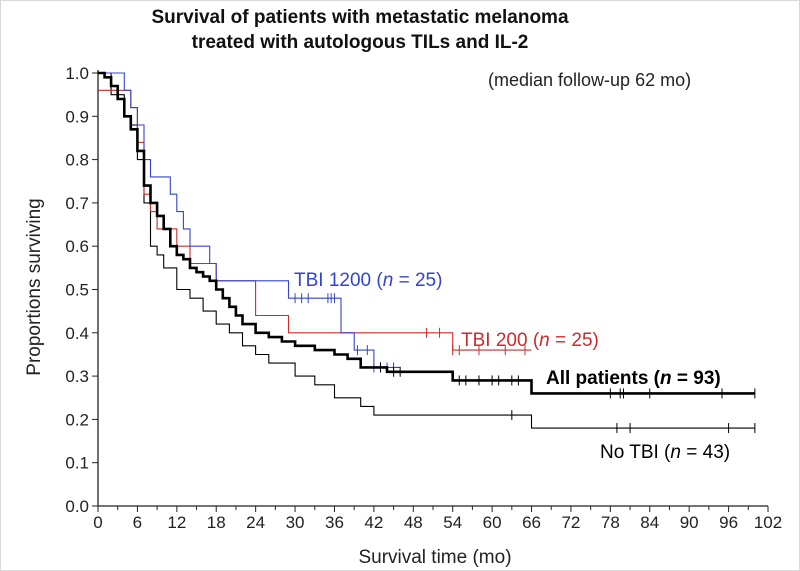 The height and width of the screenshot is (571, 800). Describe the element at coordinates (610, 522) in the screenshot. I see `x-tick-label: 78` at that location.